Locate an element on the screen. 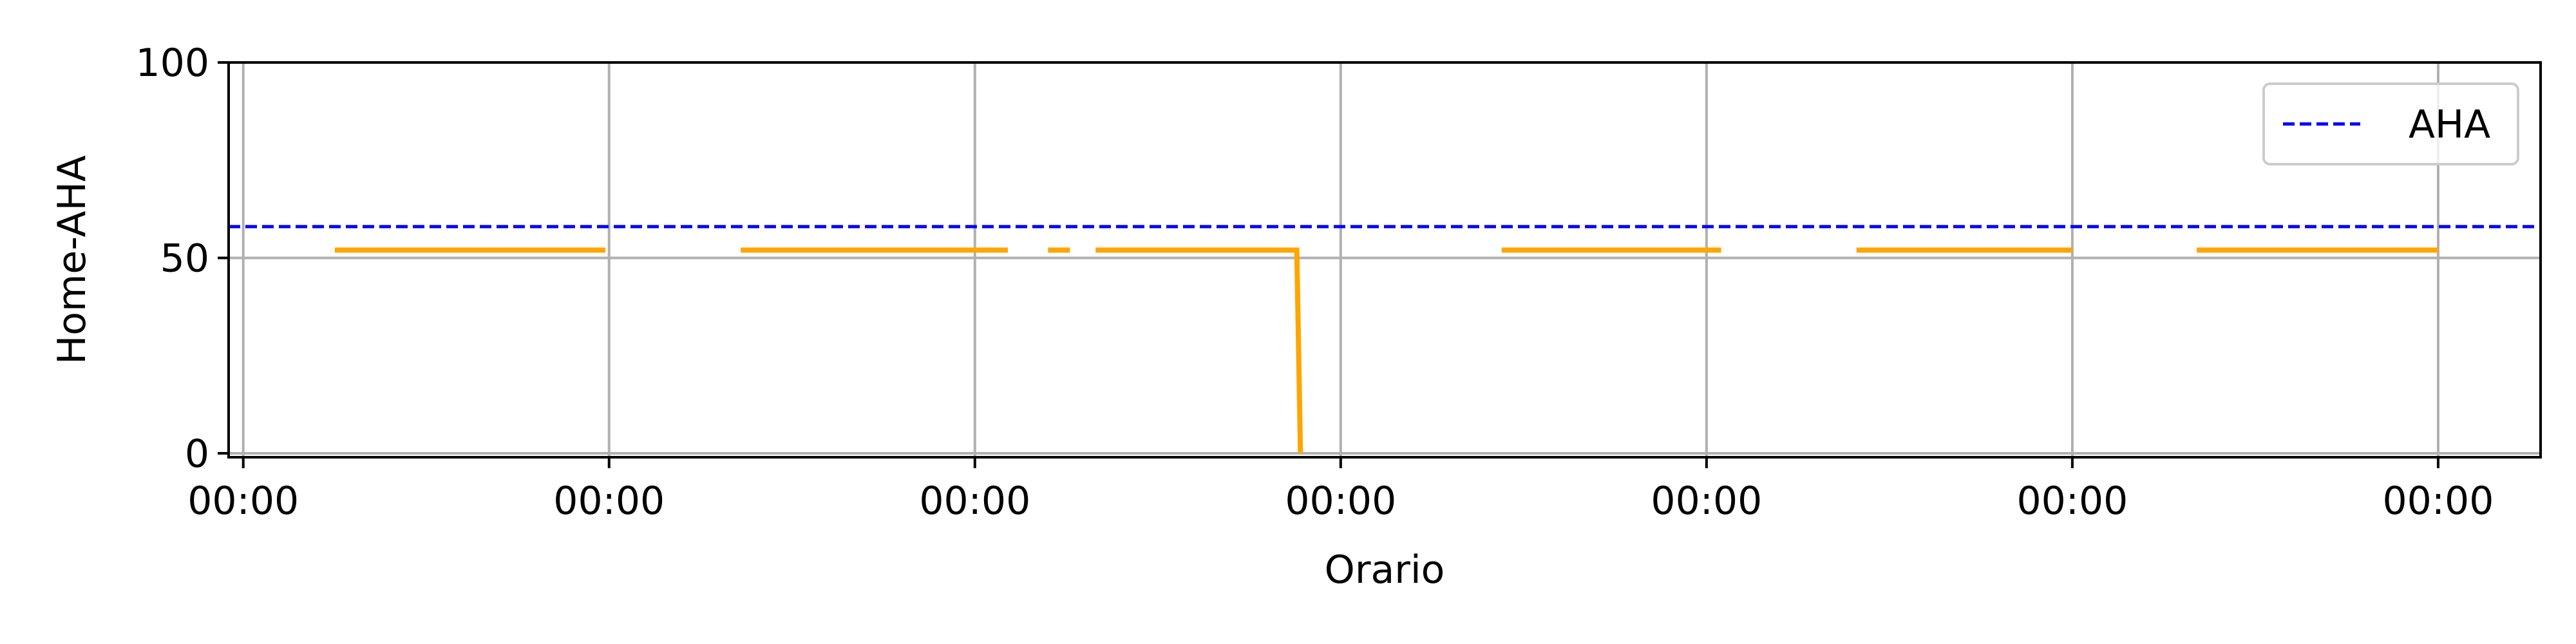 This screenshot has width=2576, height=644. legend-box is located at coordinates (2390, 124).